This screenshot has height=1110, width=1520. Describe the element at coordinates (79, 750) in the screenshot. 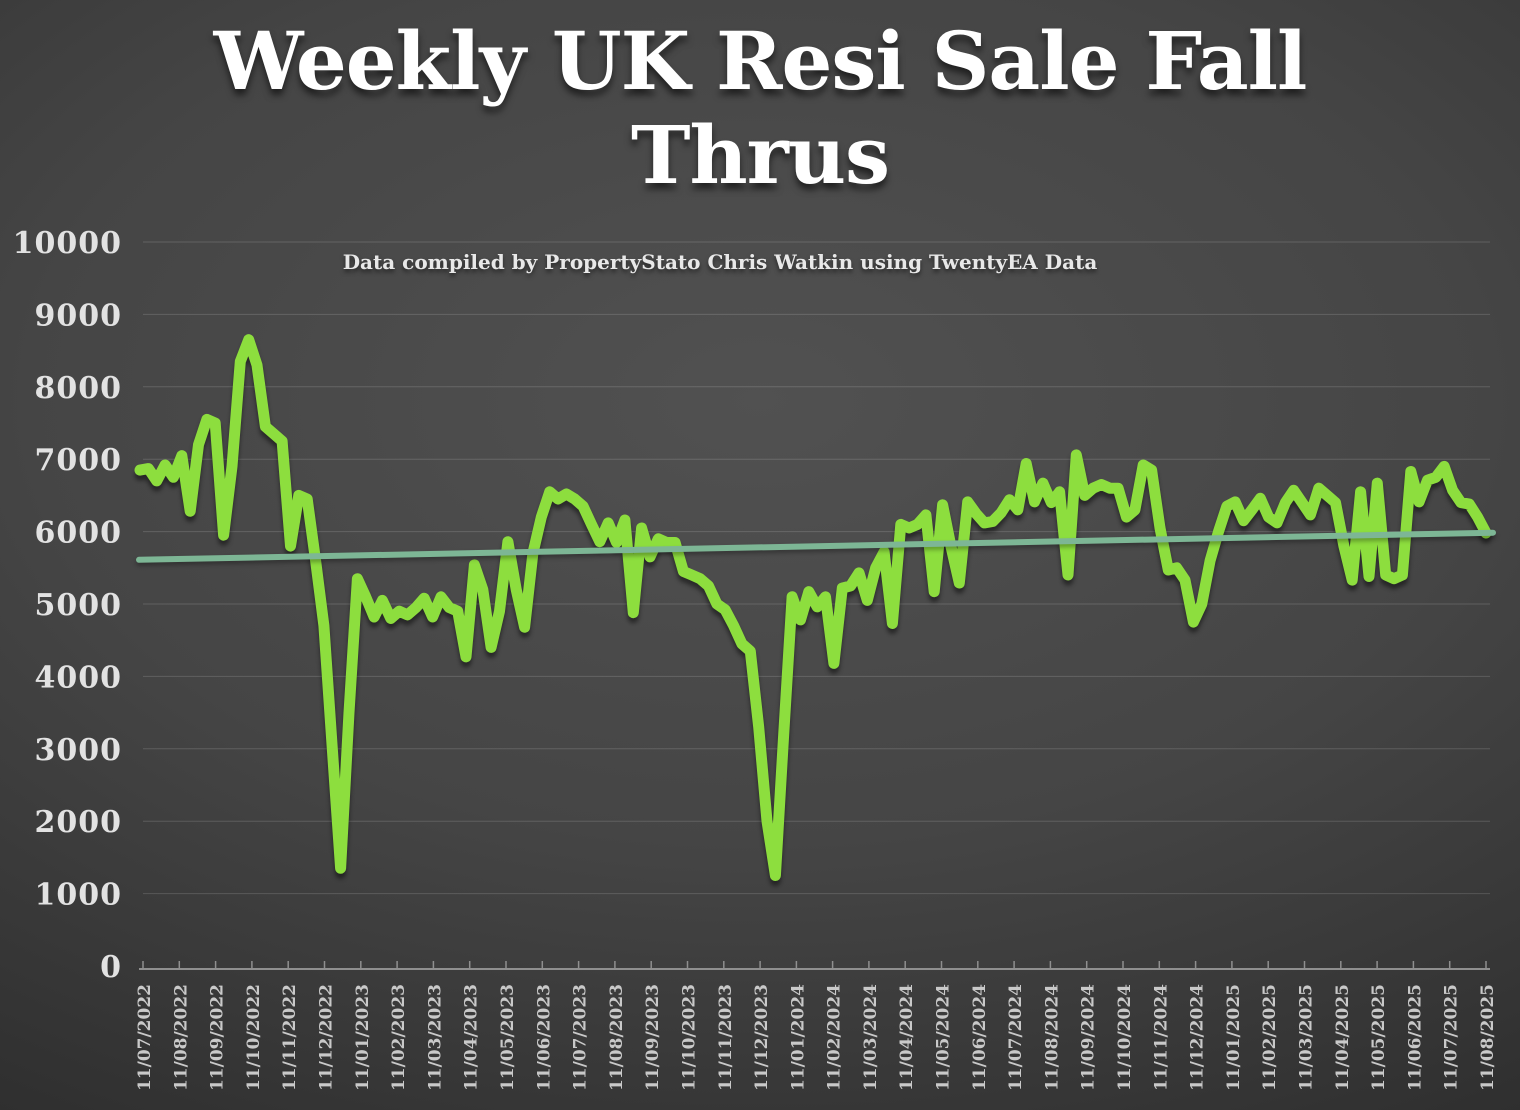

I see `y-tick-label: 3000` at that location.